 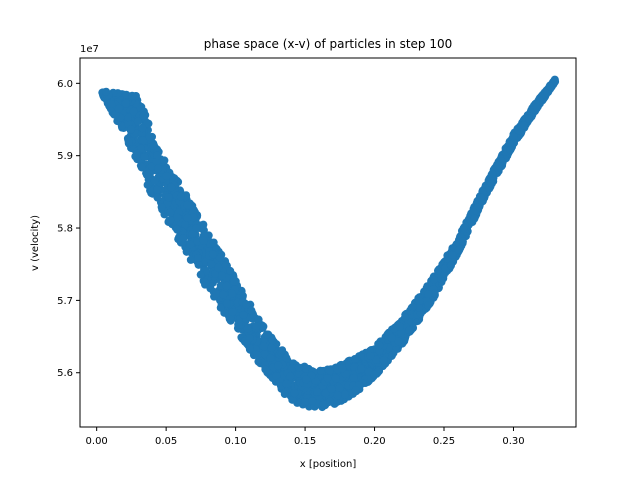 What do you see at coordinates (328, 464) in the screenshot?
I see `x-axis-label: x [position]` at bounding box center [328, 464].